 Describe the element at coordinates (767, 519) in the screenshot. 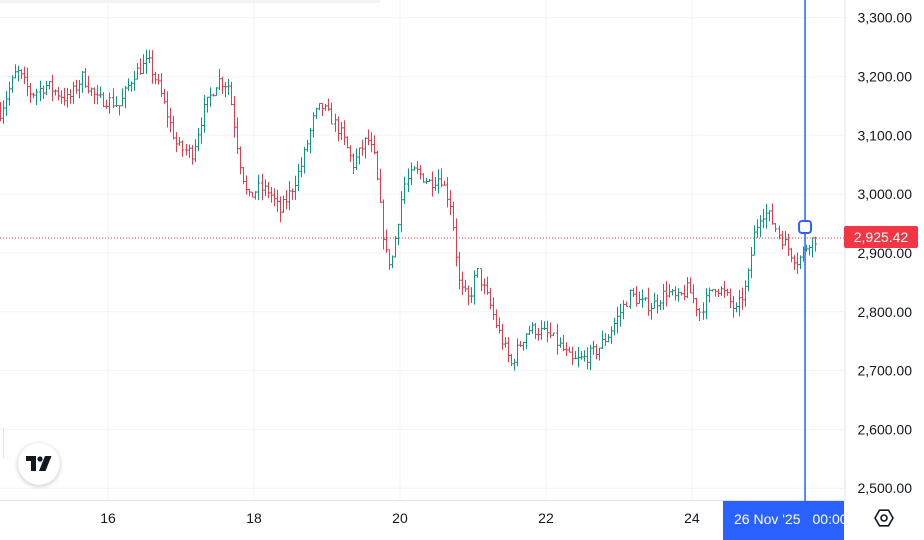

I see `crosshair-date-text: 26 Nov '25` at that location.